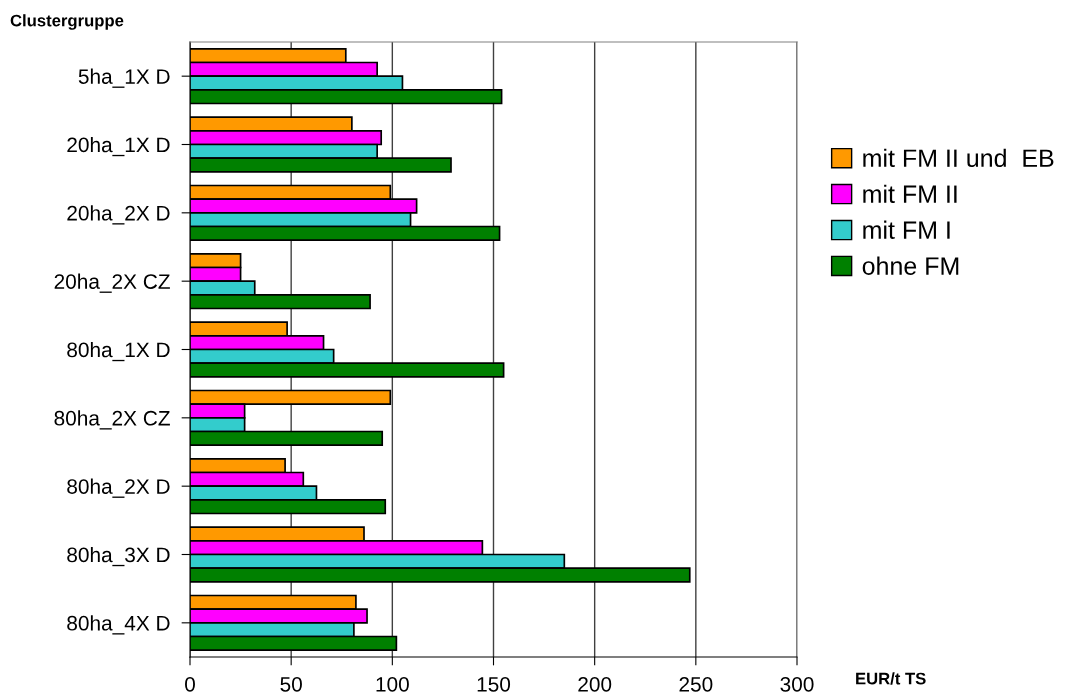  I want to click on y-tick-label: 80ha_2X CZ, so click(112, 420).